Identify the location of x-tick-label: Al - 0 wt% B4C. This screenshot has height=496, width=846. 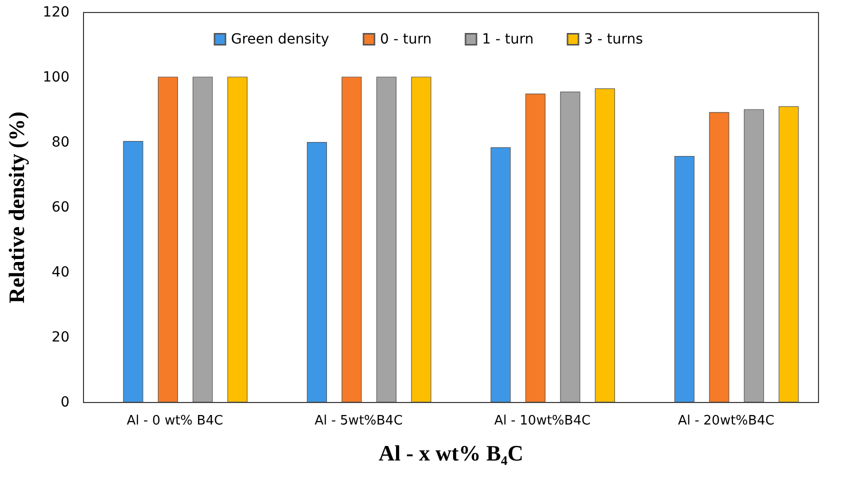
(175, 421).